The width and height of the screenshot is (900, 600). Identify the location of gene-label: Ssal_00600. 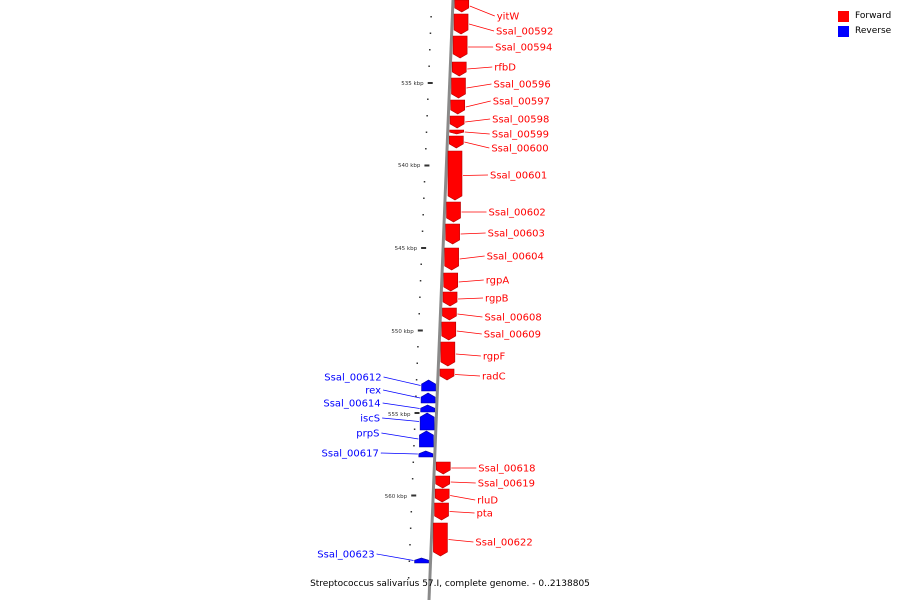
(519, 149).